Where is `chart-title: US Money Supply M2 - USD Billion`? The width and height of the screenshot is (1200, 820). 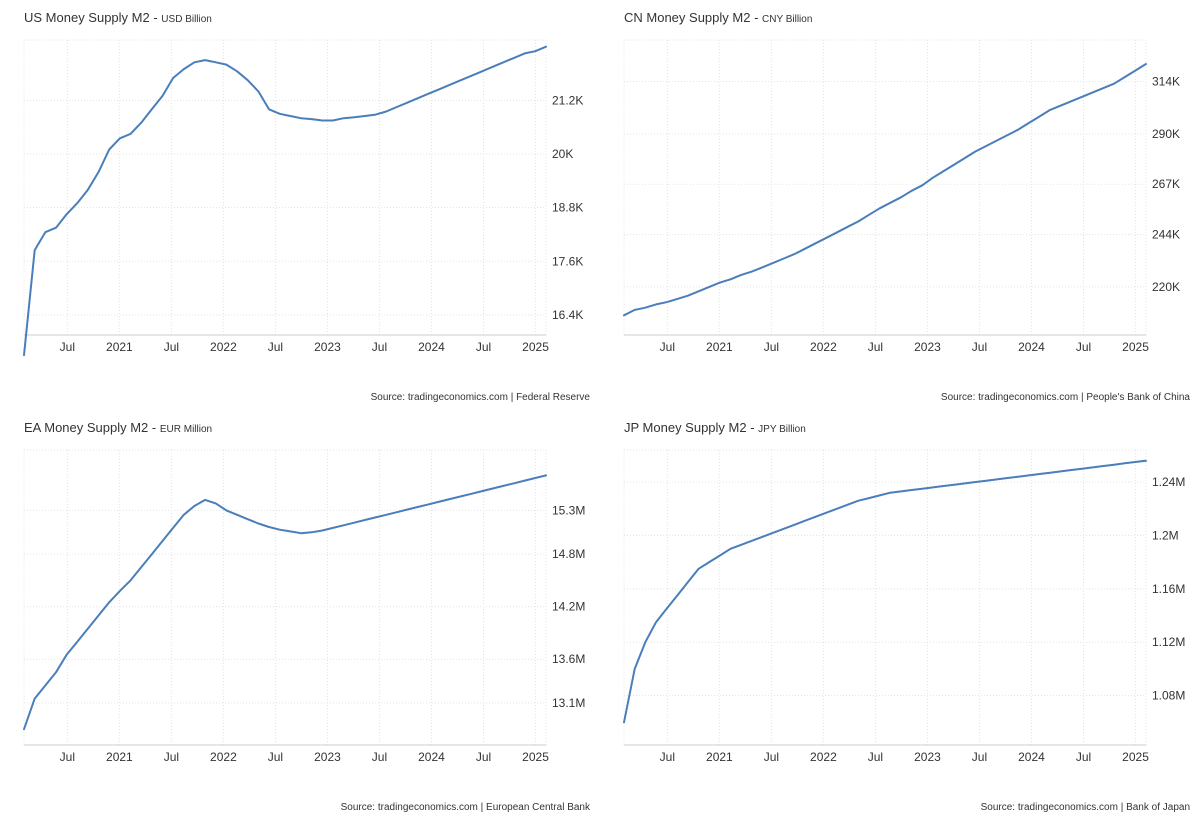 chart-title: US Money Supply M2 - USD Billion is located at coordinates (118, 17).